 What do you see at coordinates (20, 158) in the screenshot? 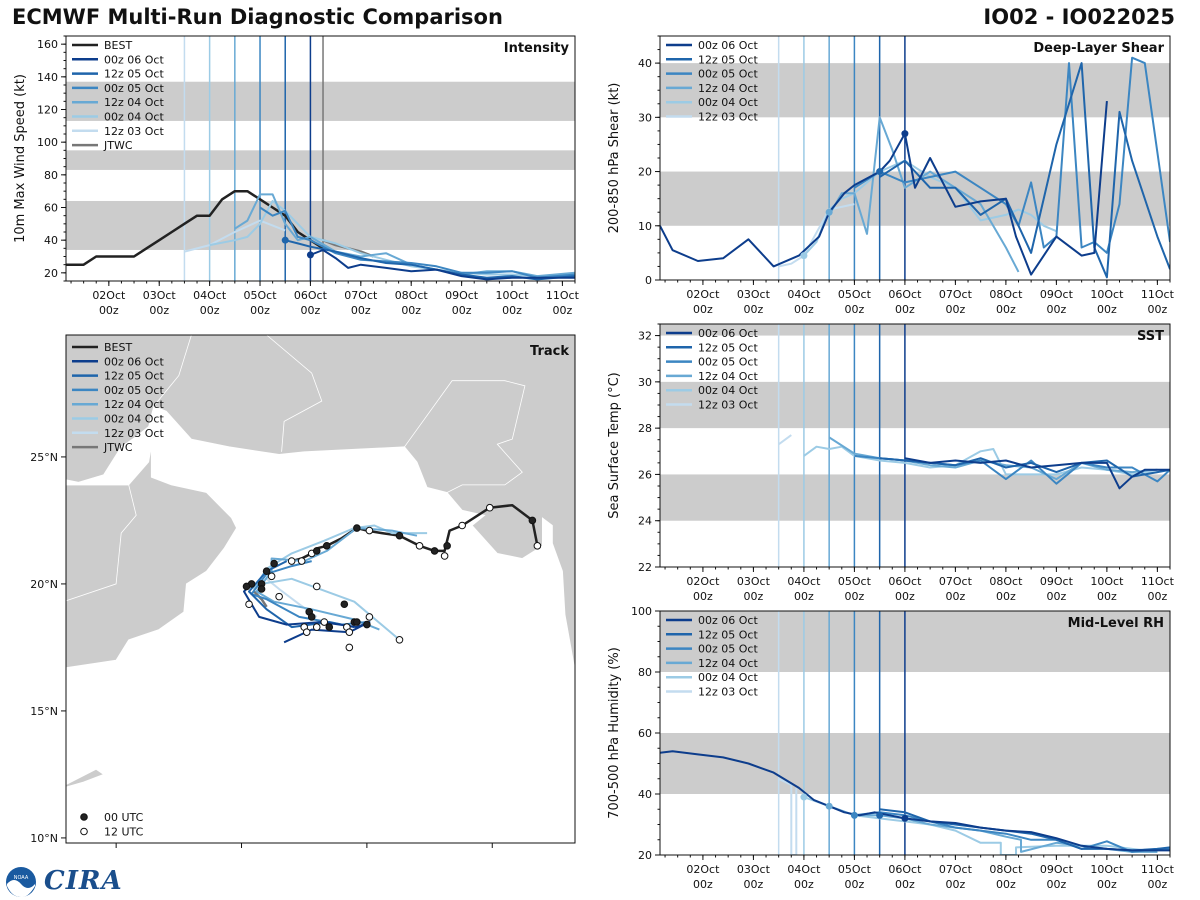
I see `y-axis-label: 10m Max Wind Speed (kt)` at bounding box center [20, 158].